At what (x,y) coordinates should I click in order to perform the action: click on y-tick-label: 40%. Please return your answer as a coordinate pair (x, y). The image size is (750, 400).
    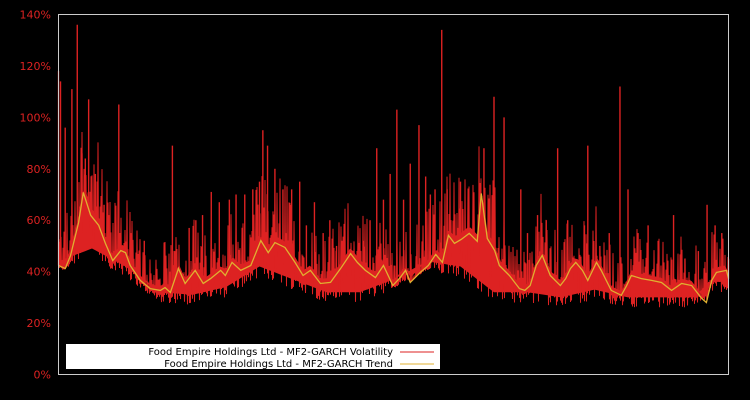
    Looking at the image, I should click on (39, 272).